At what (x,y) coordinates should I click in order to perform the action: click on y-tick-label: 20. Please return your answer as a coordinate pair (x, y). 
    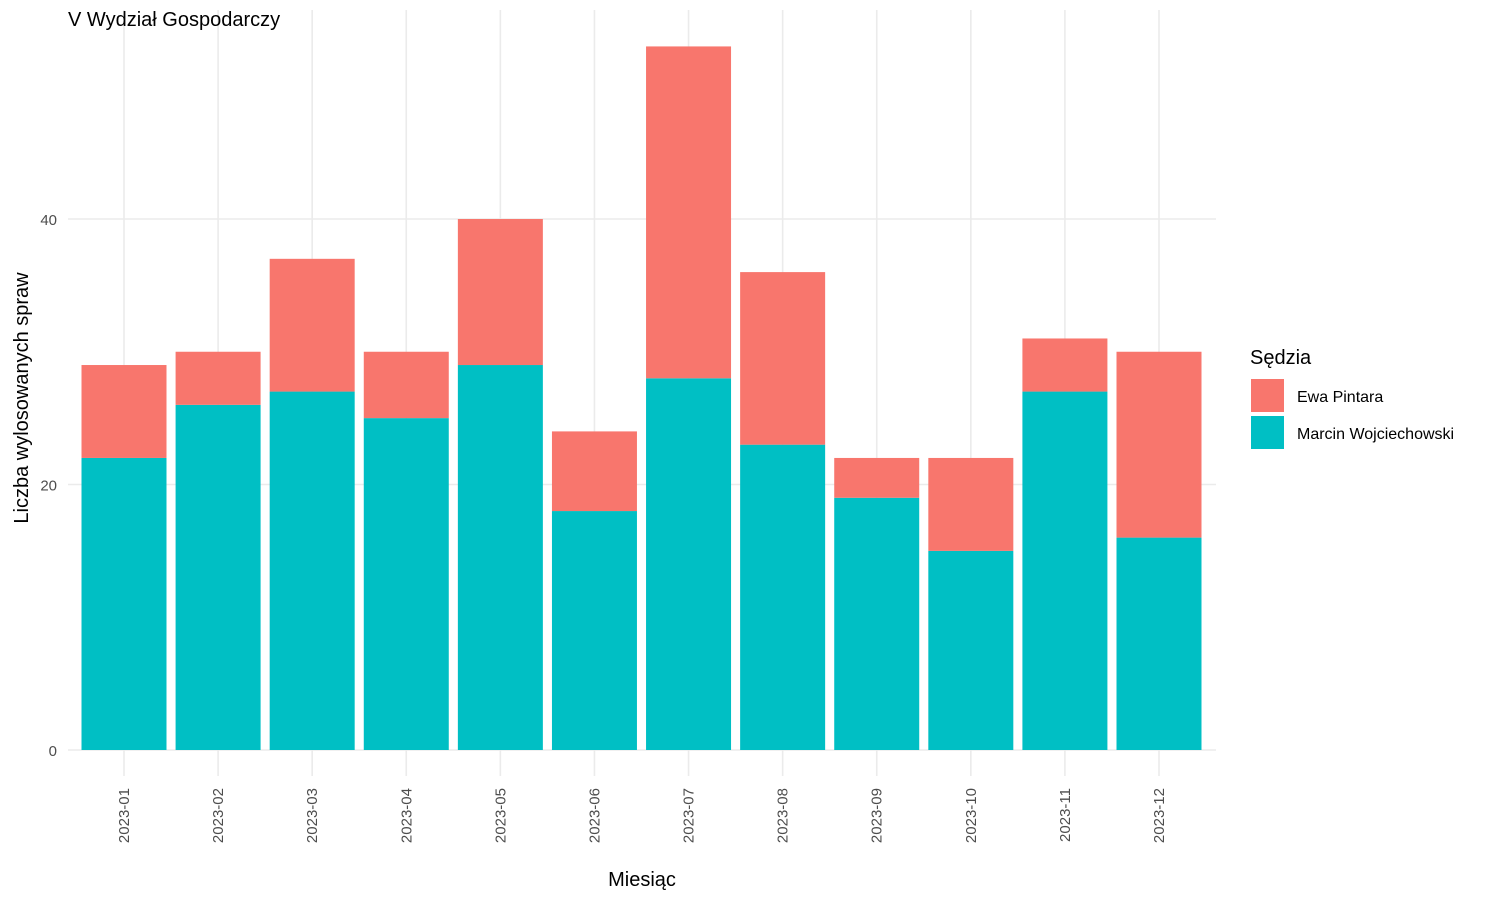
    Looking at the image, I should click on (48, 486).